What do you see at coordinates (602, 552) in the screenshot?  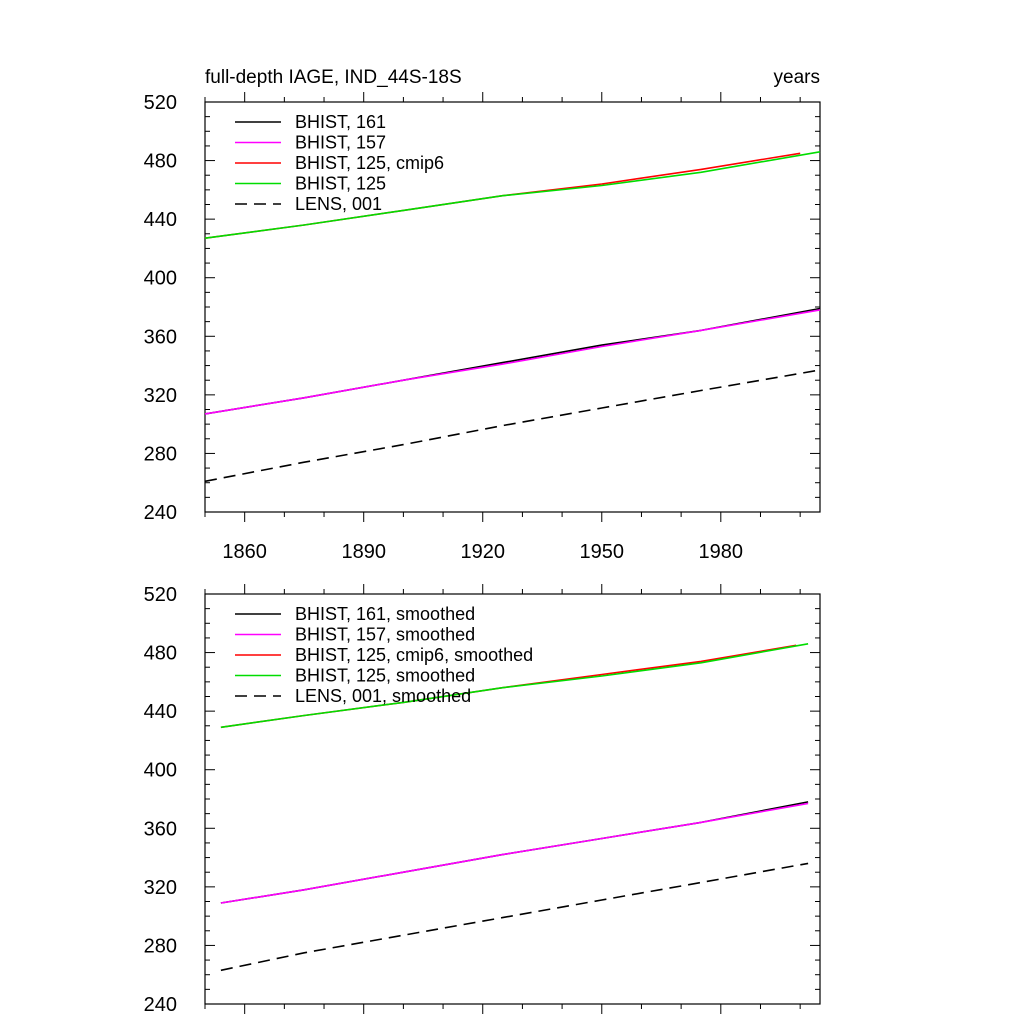 I see `x-tick-label: 1950` at bounding box center [602, 552].